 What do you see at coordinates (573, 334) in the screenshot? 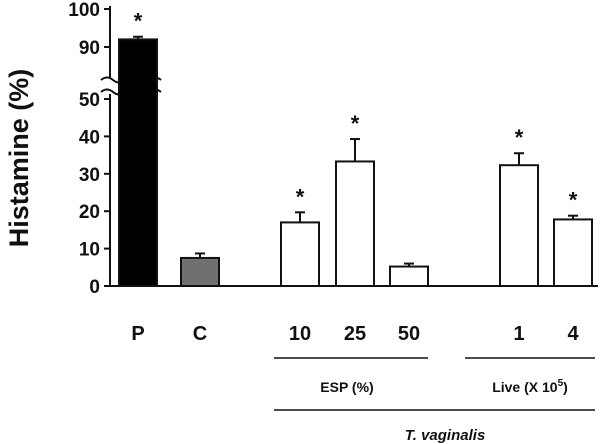
I see `category-label: 4` at bounding box center [573, 334].